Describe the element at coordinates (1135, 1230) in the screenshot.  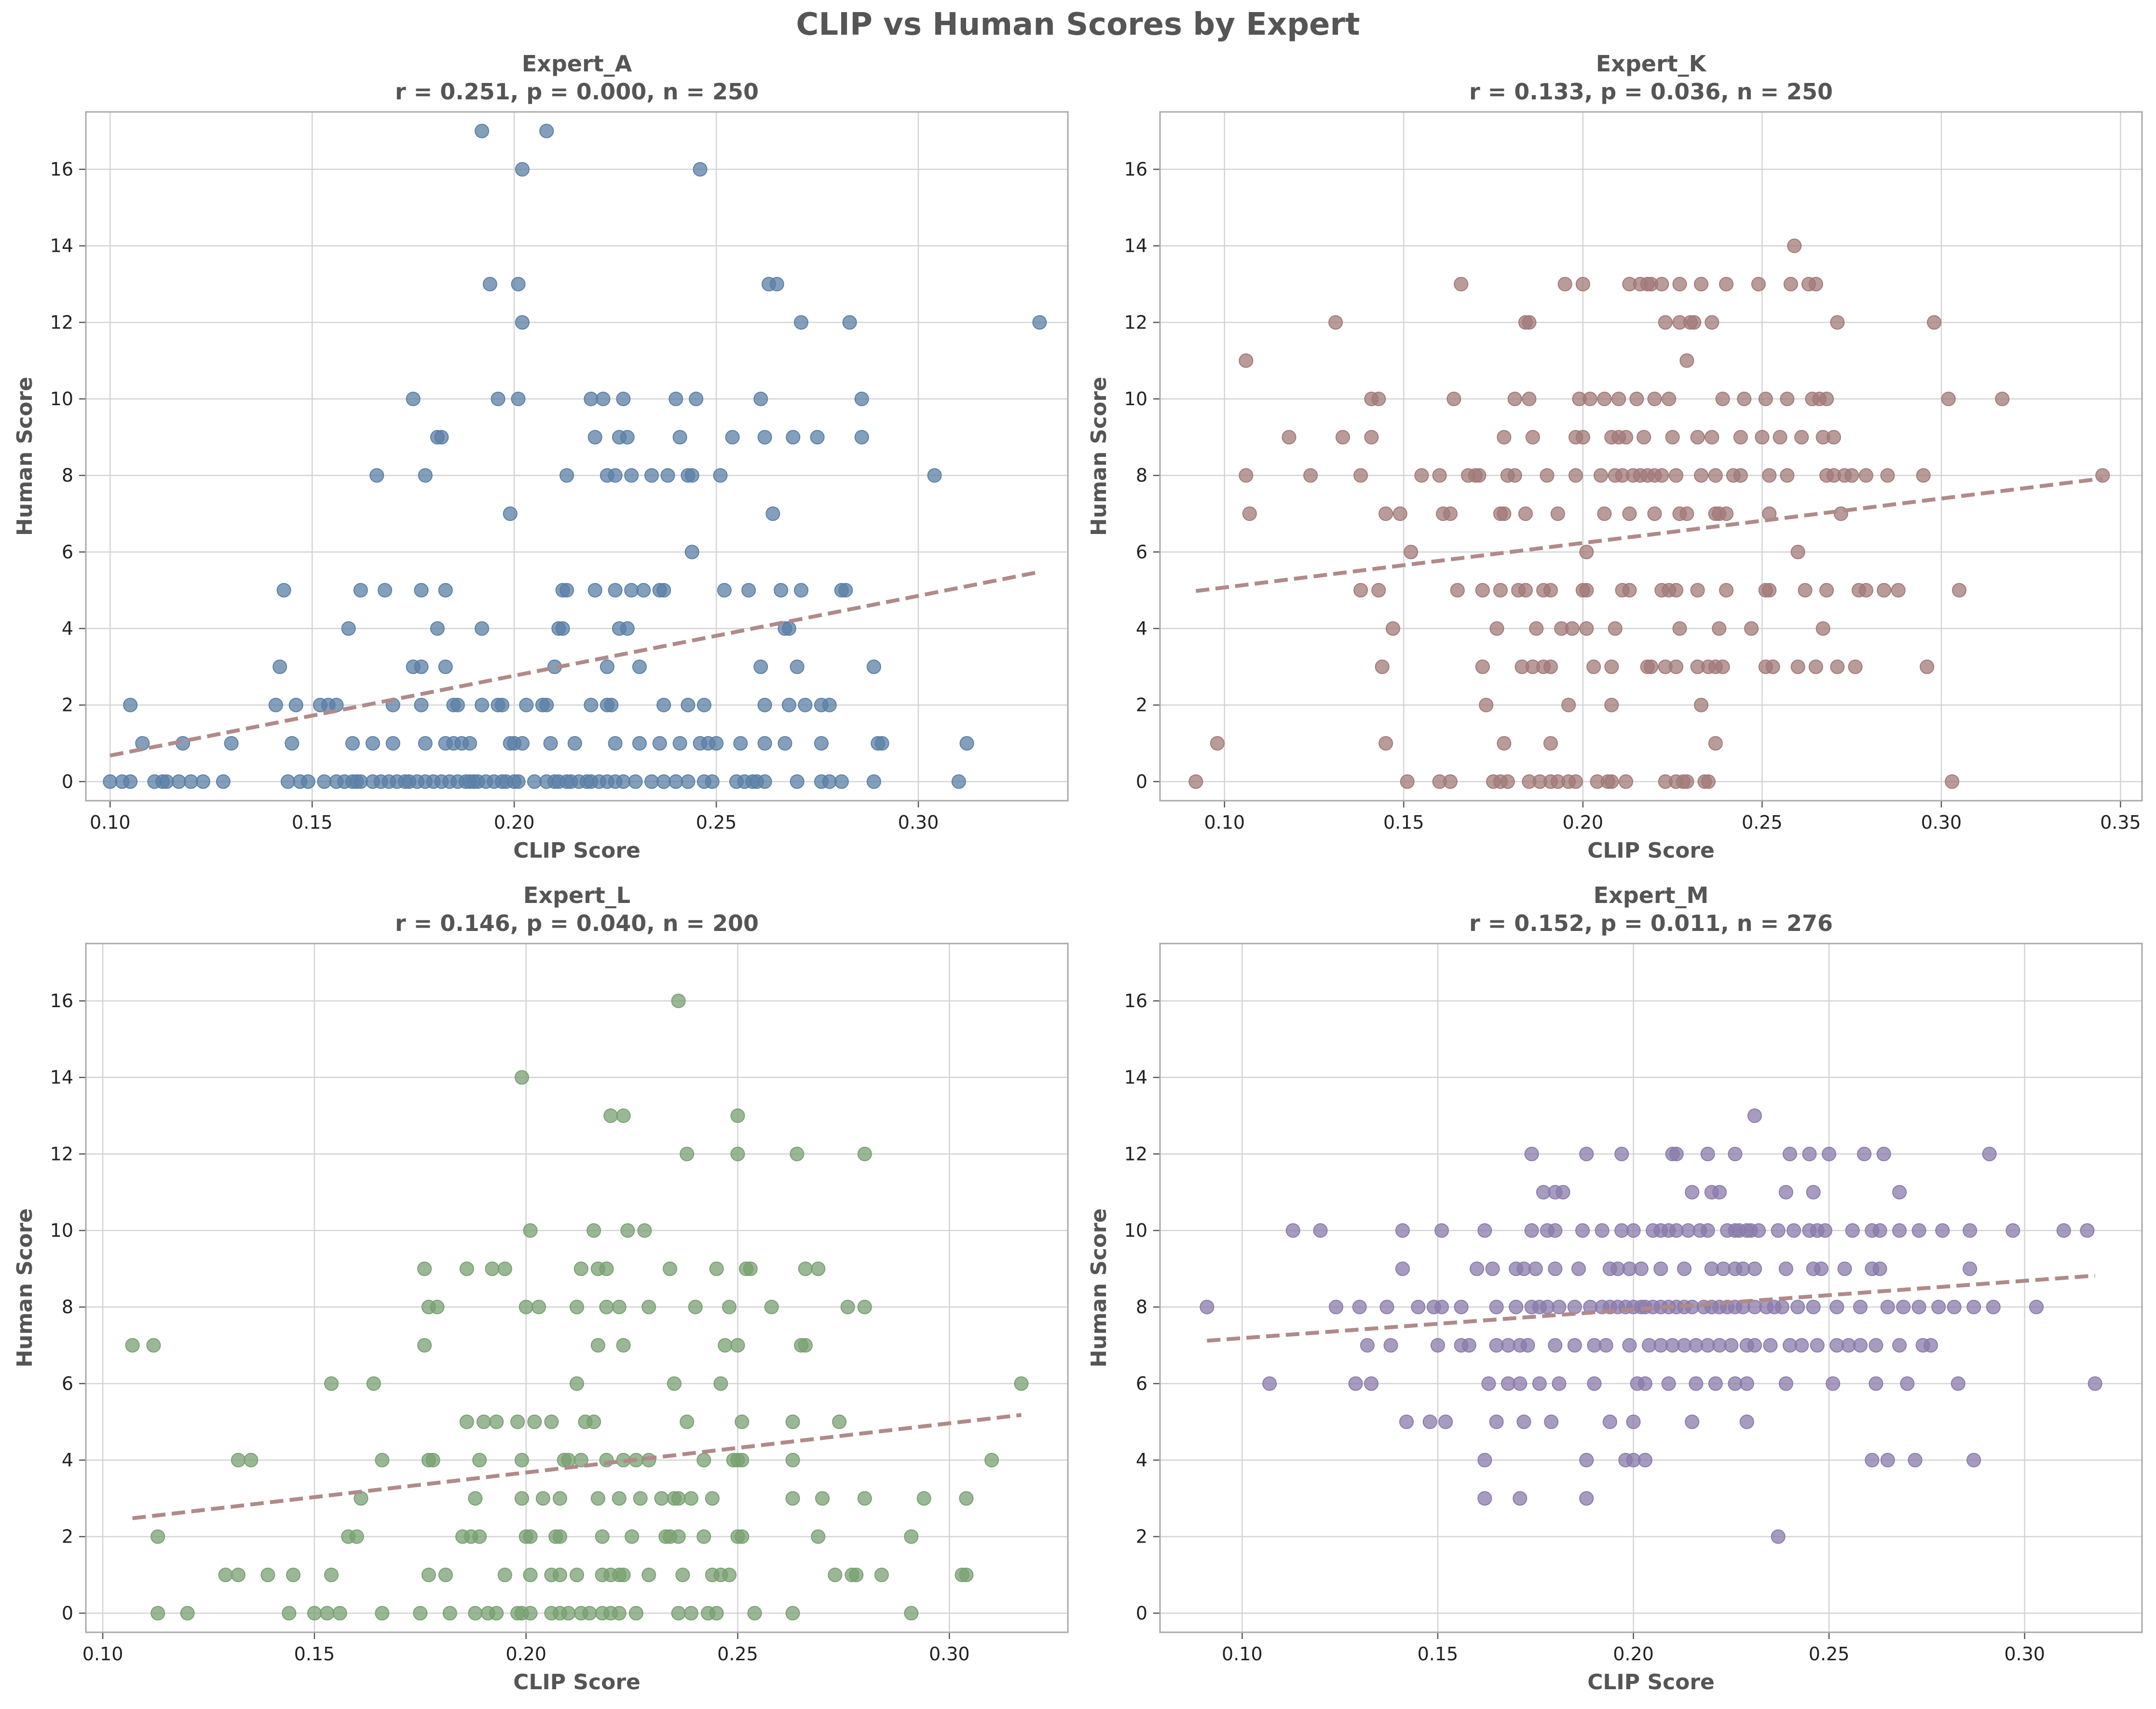
I see `y-tick-label: 10` at that location.